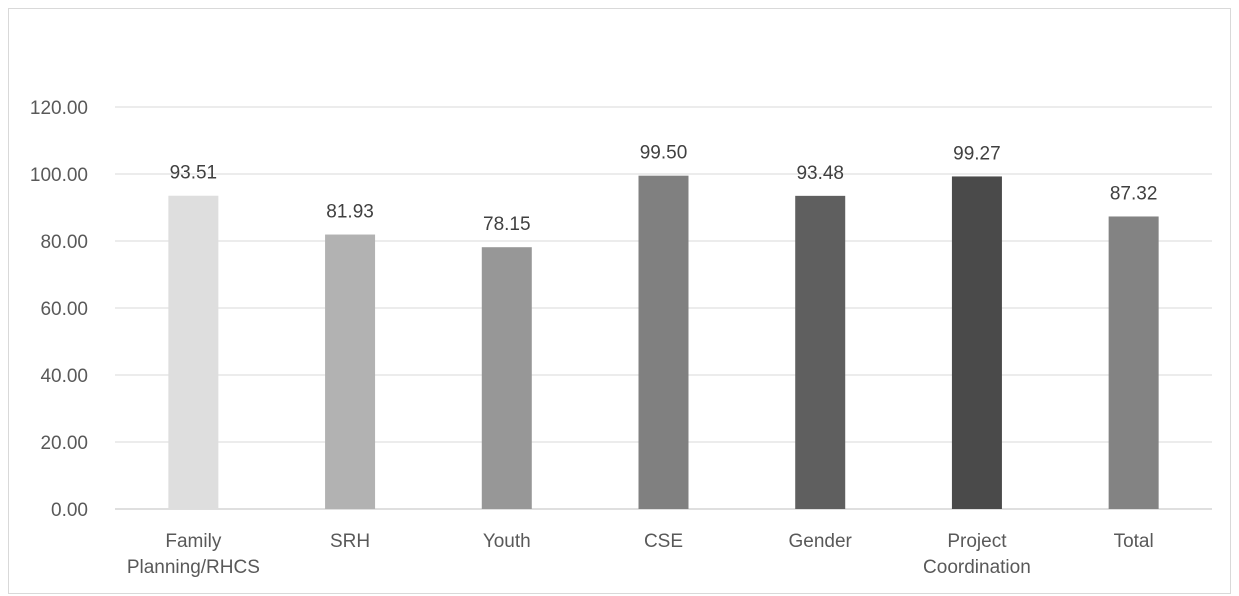 The height and width of the screenshot is (596, 1239). Describe the element at coordinates (194, 173) in the screenshot. I see `data-label: 93.51` at that location.